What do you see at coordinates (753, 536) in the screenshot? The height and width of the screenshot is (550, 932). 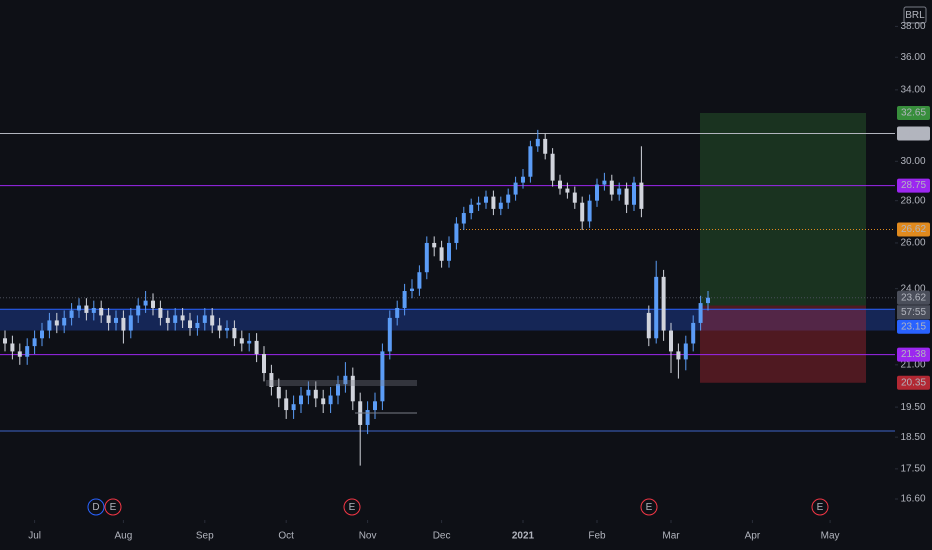 I see `x-tick-label: Apr` at bounding box center [753, 536].